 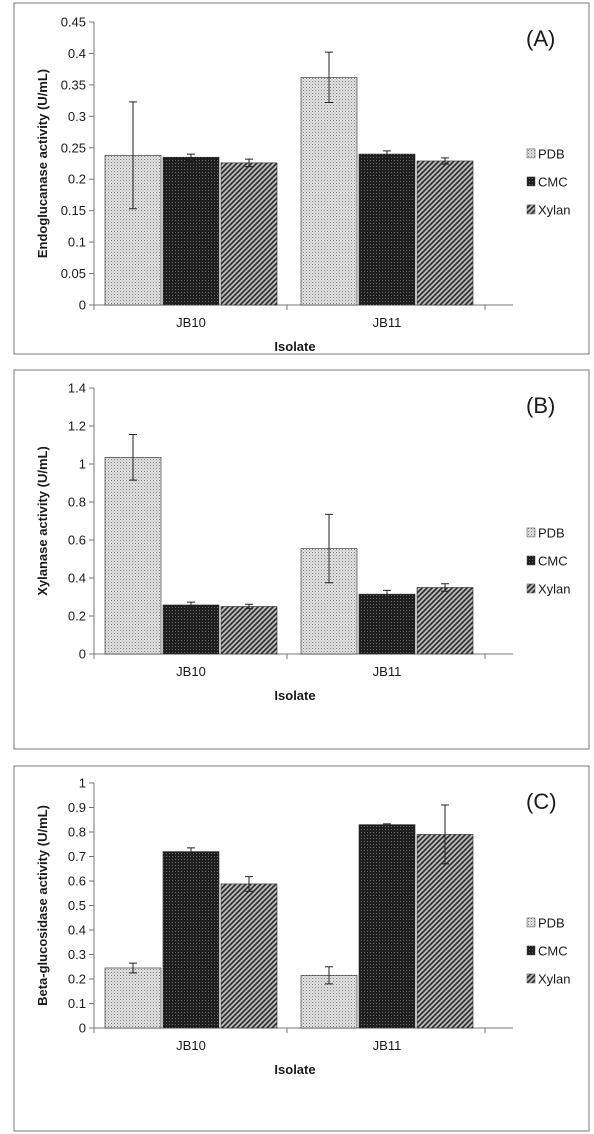 I want to click on y-tick-label: 1.4, so click(x=77, y=388).